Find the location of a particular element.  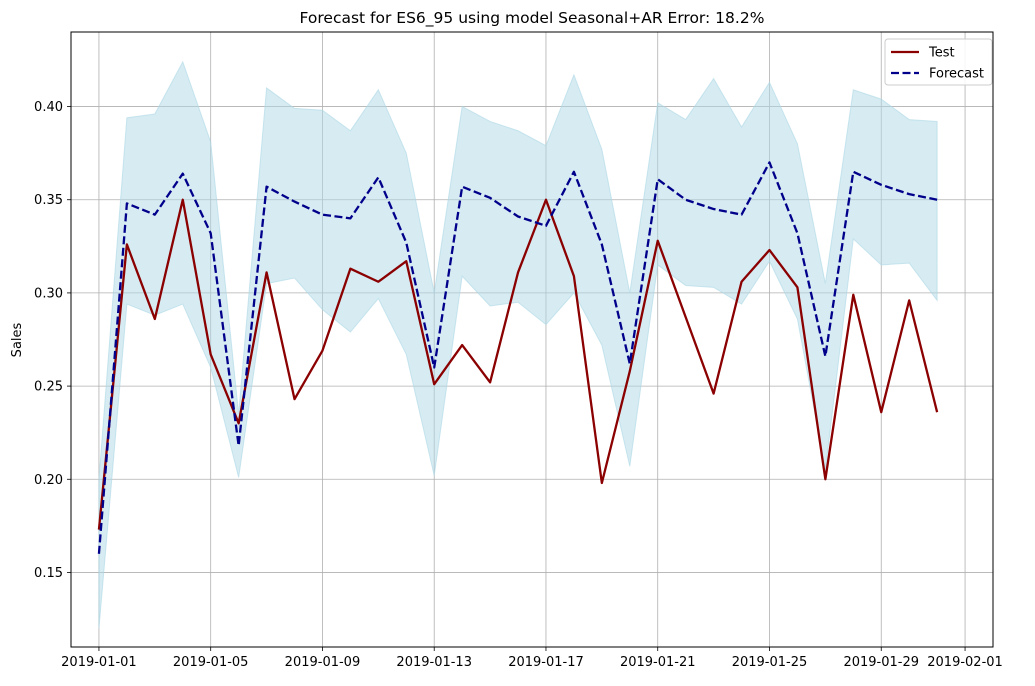

x-tick-label: 2019-01-21 is located at coordinates (658, 662).